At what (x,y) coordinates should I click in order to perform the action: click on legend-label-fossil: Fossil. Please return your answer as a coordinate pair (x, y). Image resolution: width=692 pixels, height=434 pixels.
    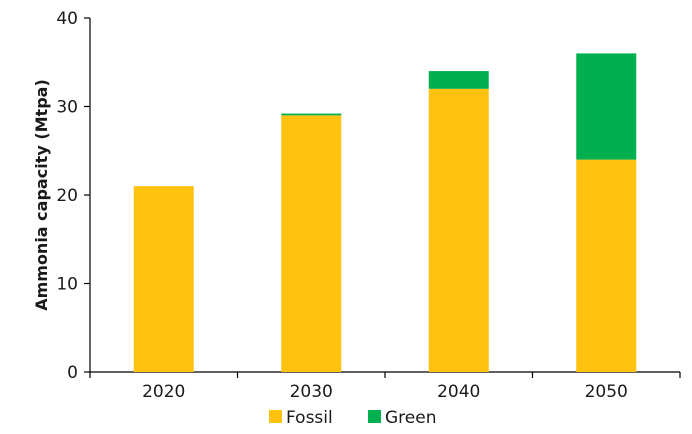
    Looking at the image, I should click on (309, 418).